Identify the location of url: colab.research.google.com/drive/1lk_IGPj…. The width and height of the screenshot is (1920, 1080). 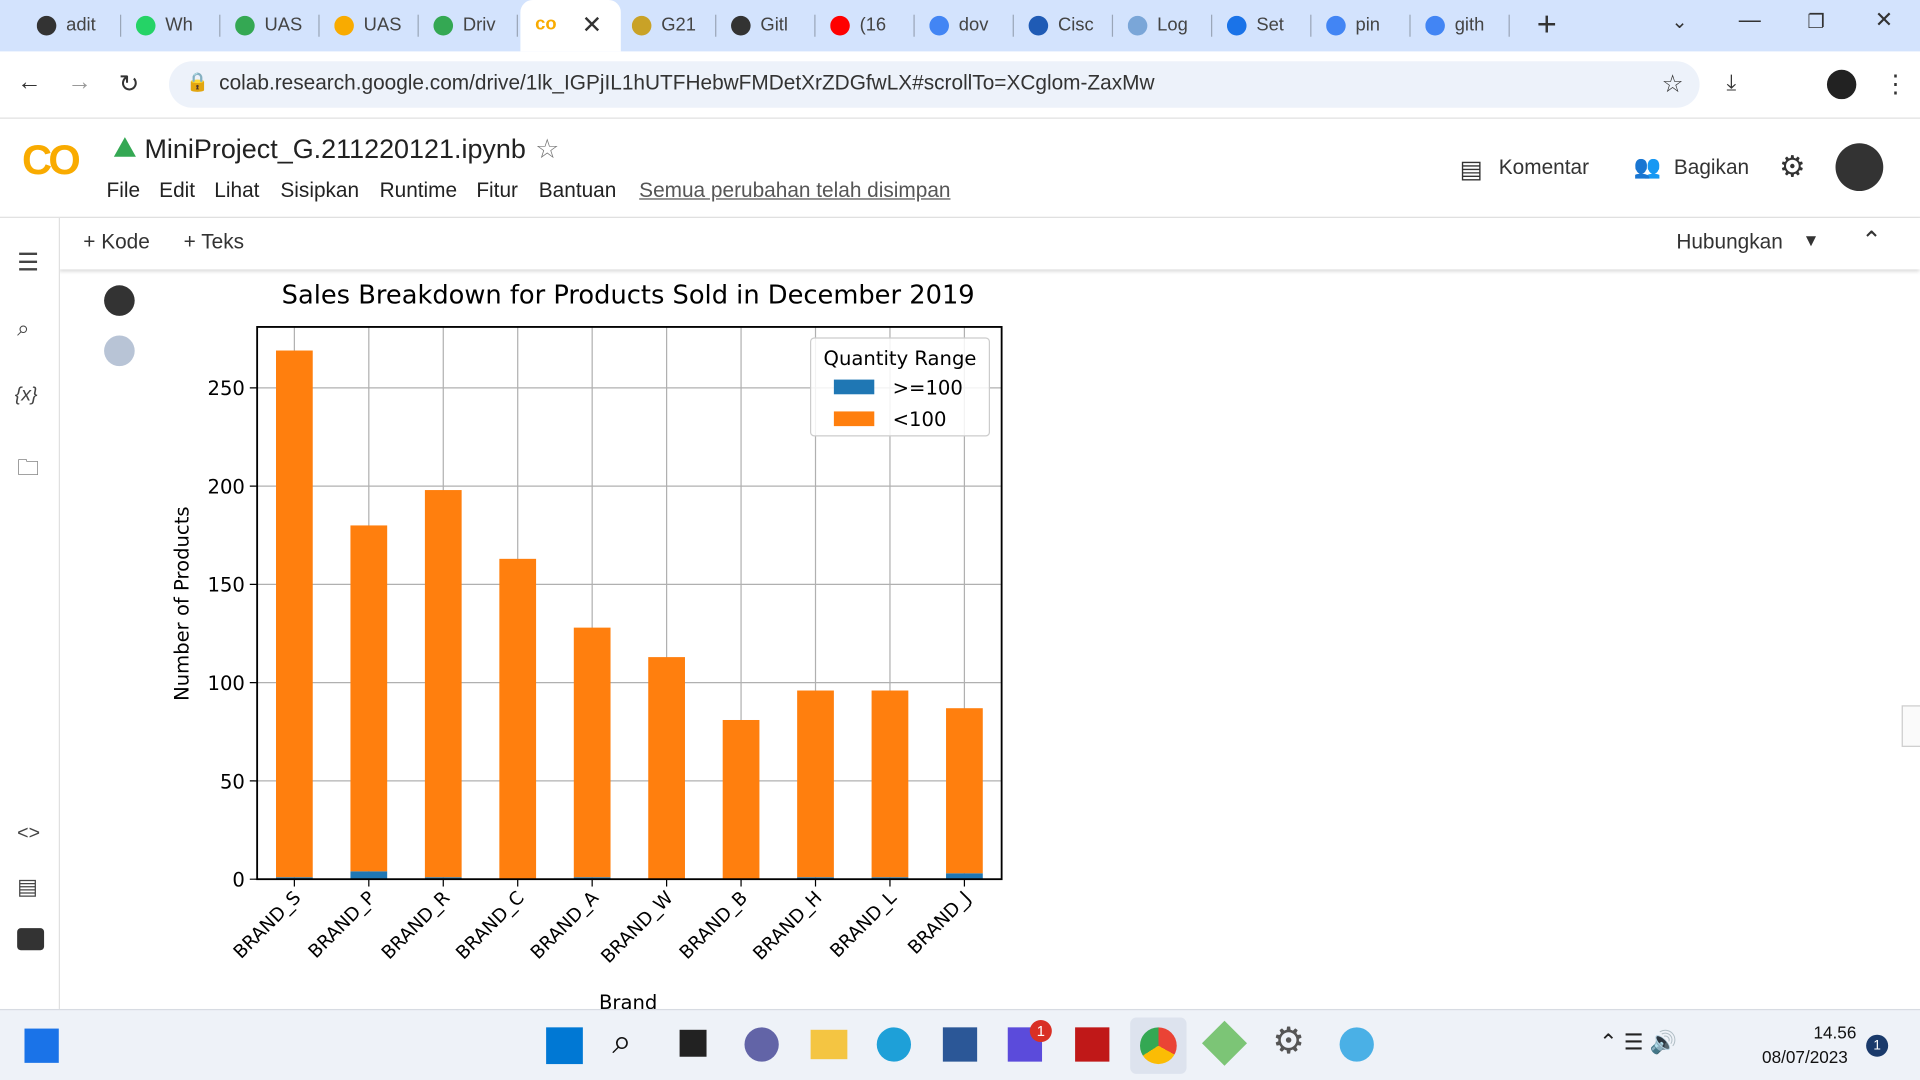
(687, 83).